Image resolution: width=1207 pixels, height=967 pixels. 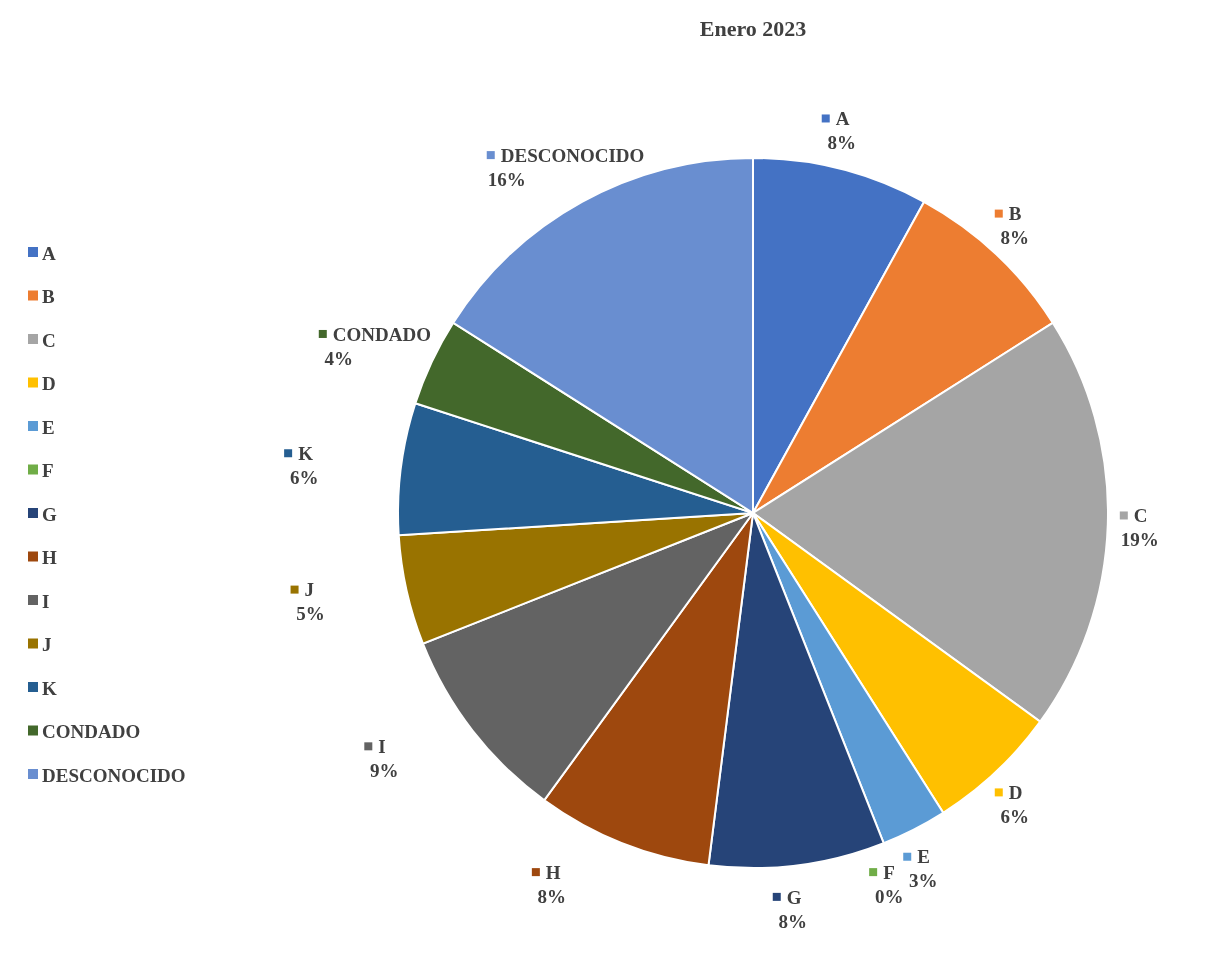 I want to click on category-label: E, so click(x=48, y=427).